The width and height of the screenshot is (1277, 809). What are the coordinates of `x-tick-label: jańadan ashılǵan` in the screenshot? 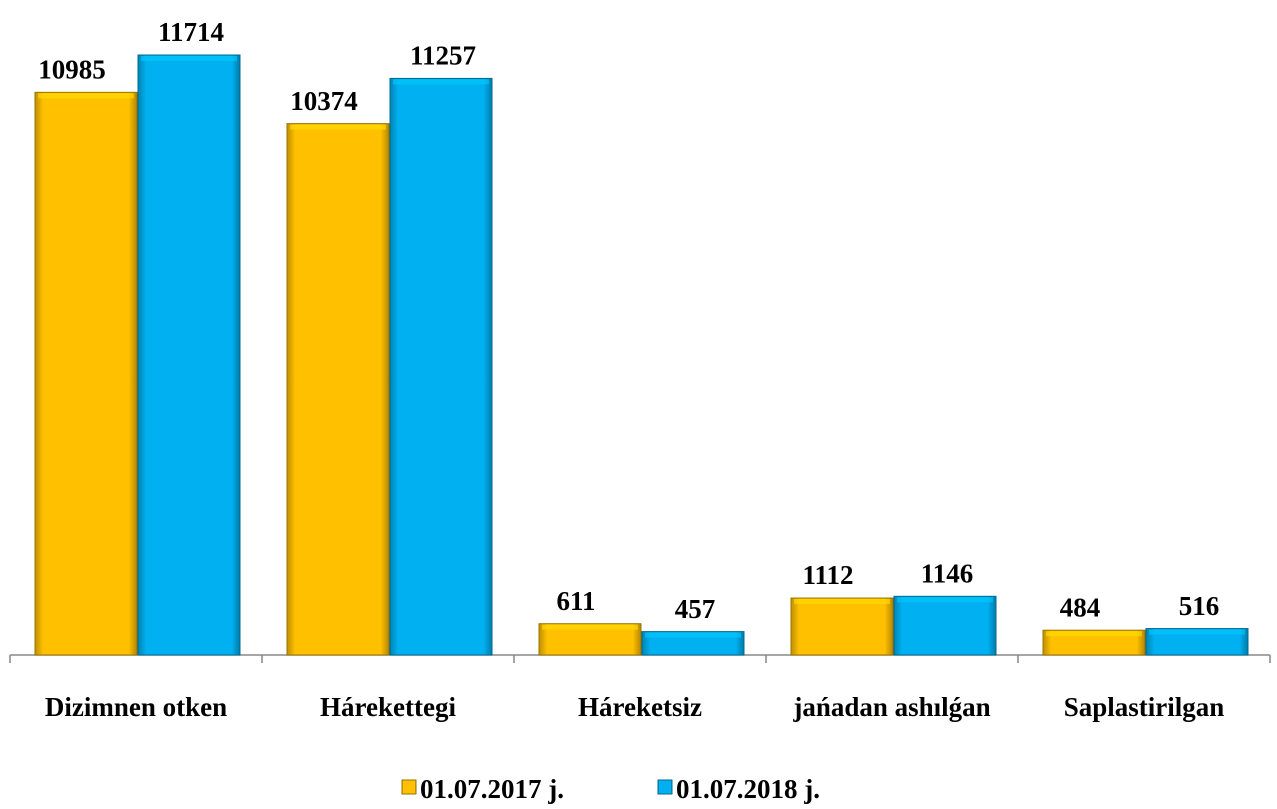 It's located at (891, 707).